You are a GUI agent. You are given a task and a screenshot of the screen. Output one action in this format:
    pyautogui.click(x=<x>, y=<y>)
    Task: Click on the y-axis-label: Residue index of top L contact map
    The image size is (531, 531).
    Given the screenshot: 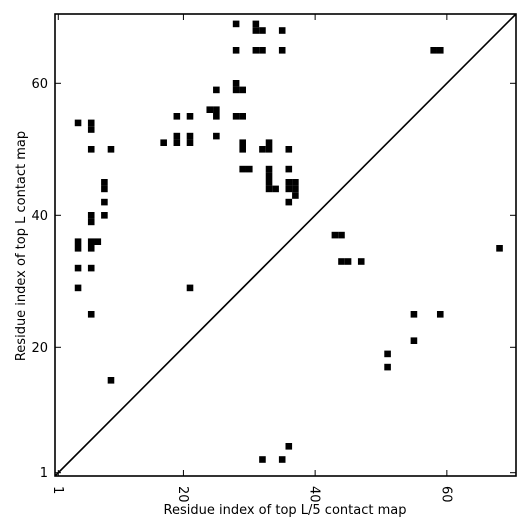 What is the action you would take?
    pyautogui.click(x=21, y=246)
    